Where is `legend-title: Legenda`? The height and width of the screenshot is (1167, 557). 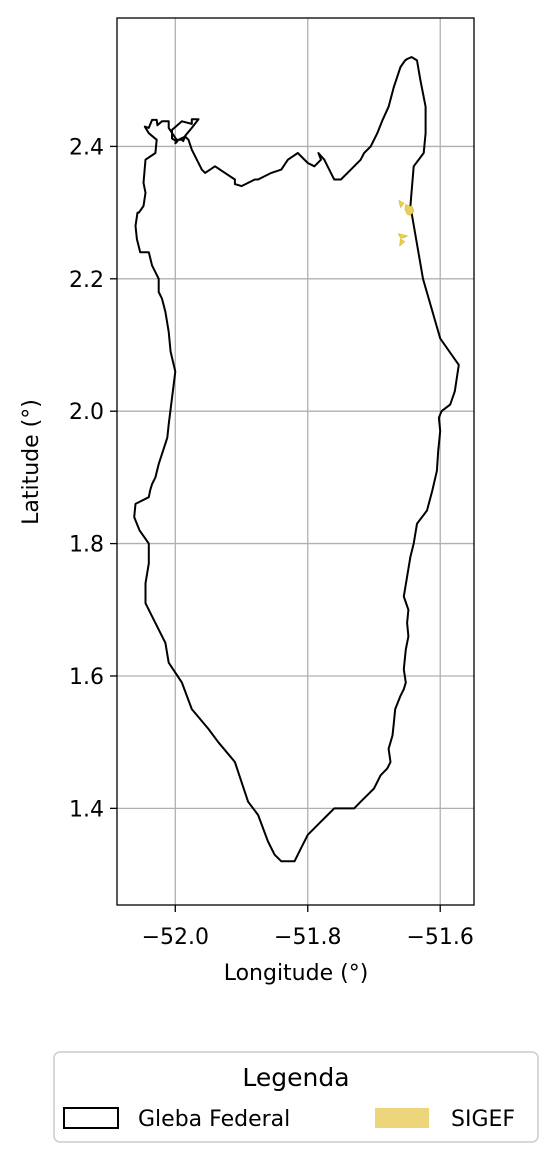
legend-title: Legenda is located at coordinates (295, 1077).